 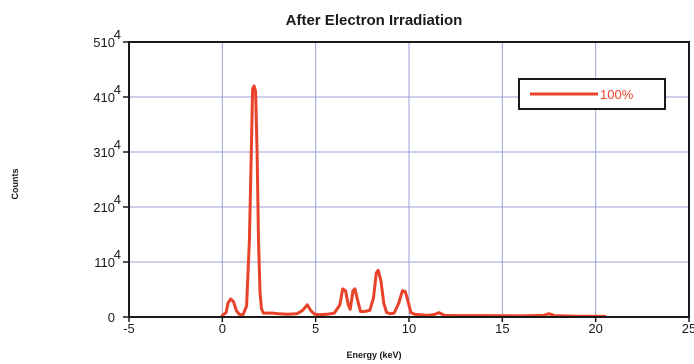 What do you see at coordinates (688, 328) in the screenshot?
I see `x-tick-label: 25` at bounding box center [688, 328].